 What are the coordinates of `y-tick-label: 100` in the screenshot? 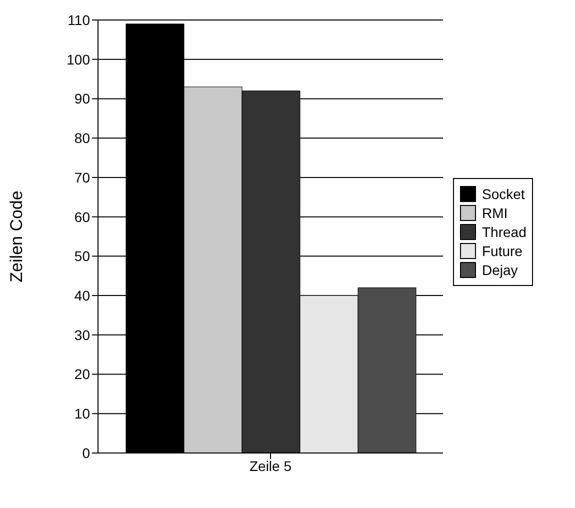 It's located at (78, 59).